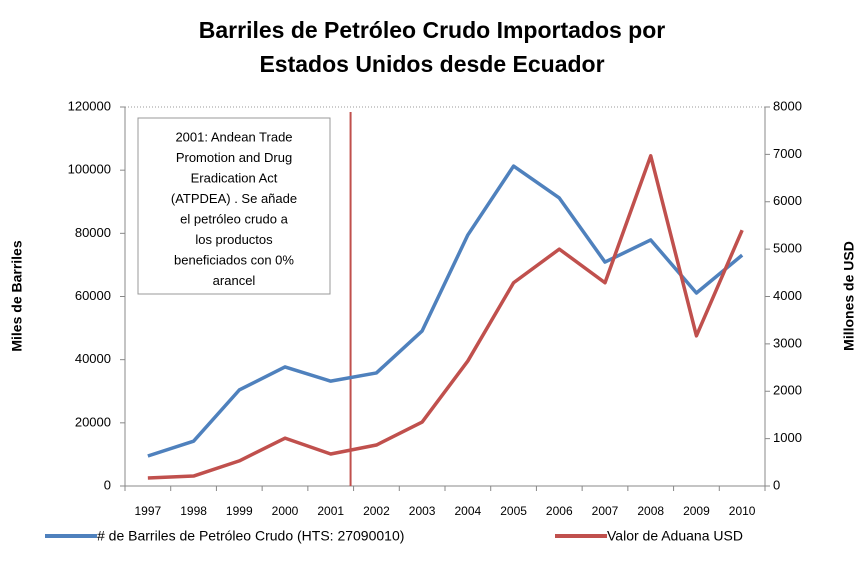  I want to click on annotation-text: Promotion and Drug, so click(234, 157).